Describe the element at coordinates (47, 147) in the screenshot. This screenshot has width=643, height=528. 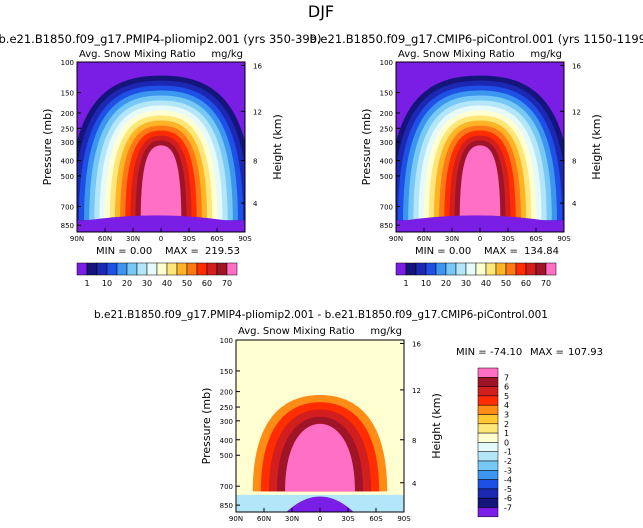
I see `panel-1-ylabel: Pressure (mb)` at that location.